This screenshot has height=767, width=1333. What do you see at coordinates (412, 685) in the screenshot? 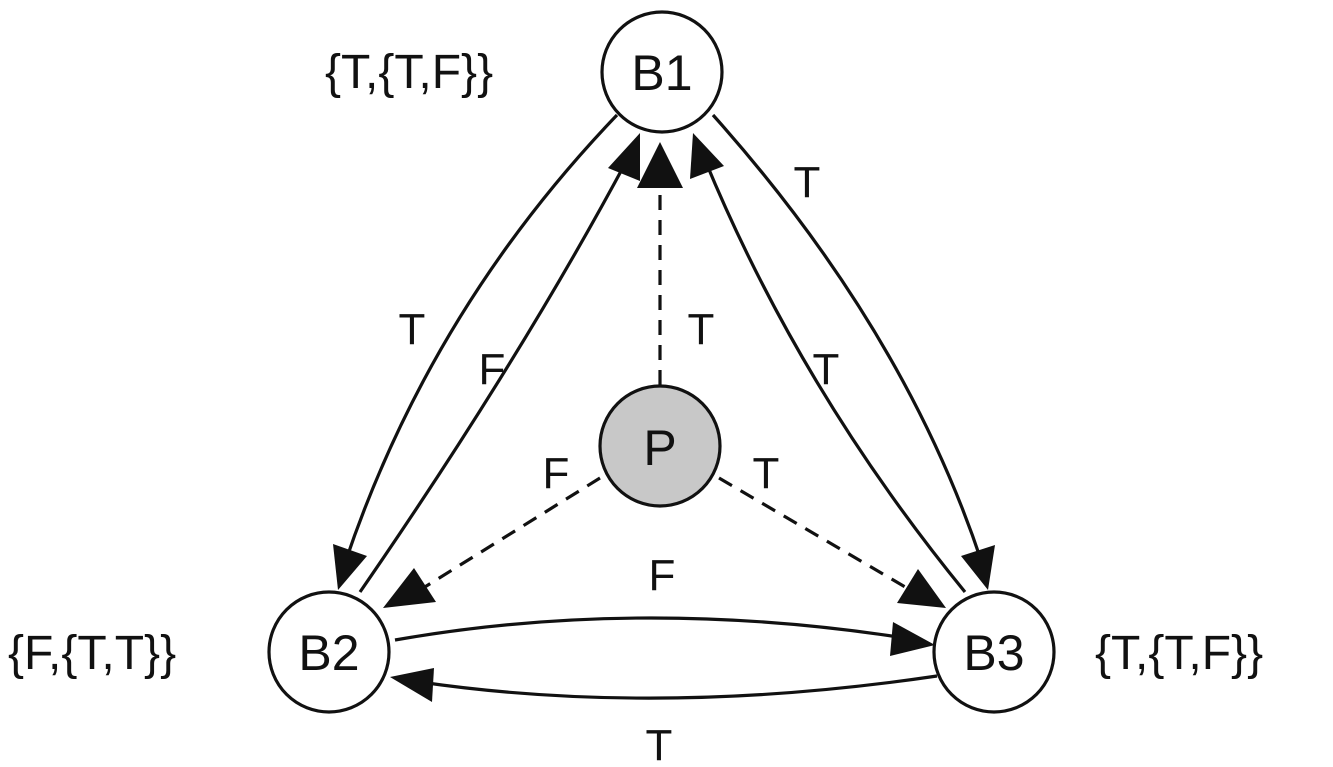
I see `arrowhead-b3-to-b2` at bounding box center [412, 685].